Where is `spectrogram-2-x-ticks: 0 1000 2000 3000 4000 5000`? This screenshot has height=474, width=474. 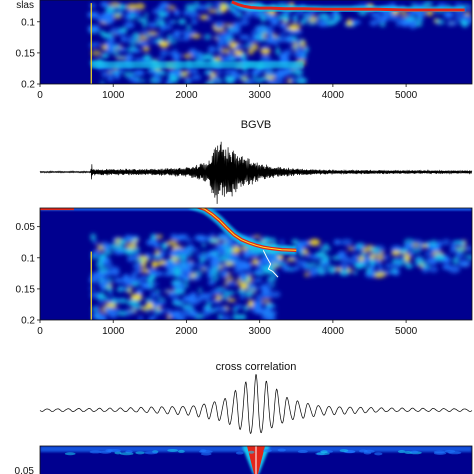
spectrogram-2-x-ticks: 0 1000 2000 3000 4000 5000 is located at coordinates (227, 328).